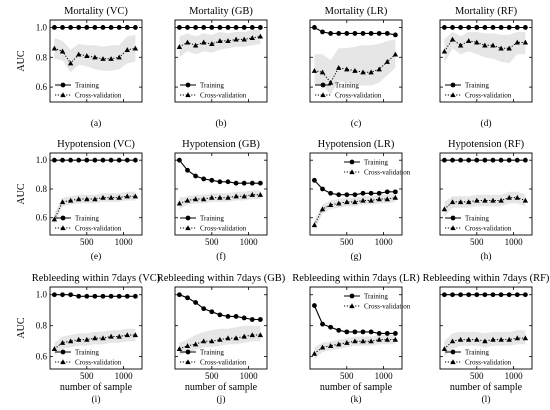 Image resolution: width=550 pixels, height=410 pixels. What do you see at coordinates (96, 387) in the screenshot?
I see `x-axis-label: number of sample` at bounding box center [96, 387].